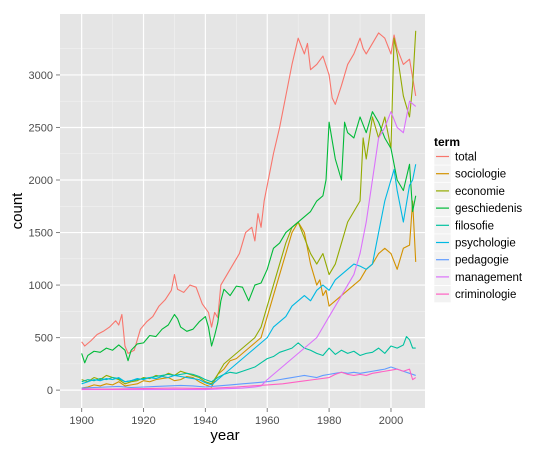 The width and height of the screenshot is (550, 450). I want to click on x-axis-ticks: 1900 1920 1940 1960 1980 2000, so click(236, 417).